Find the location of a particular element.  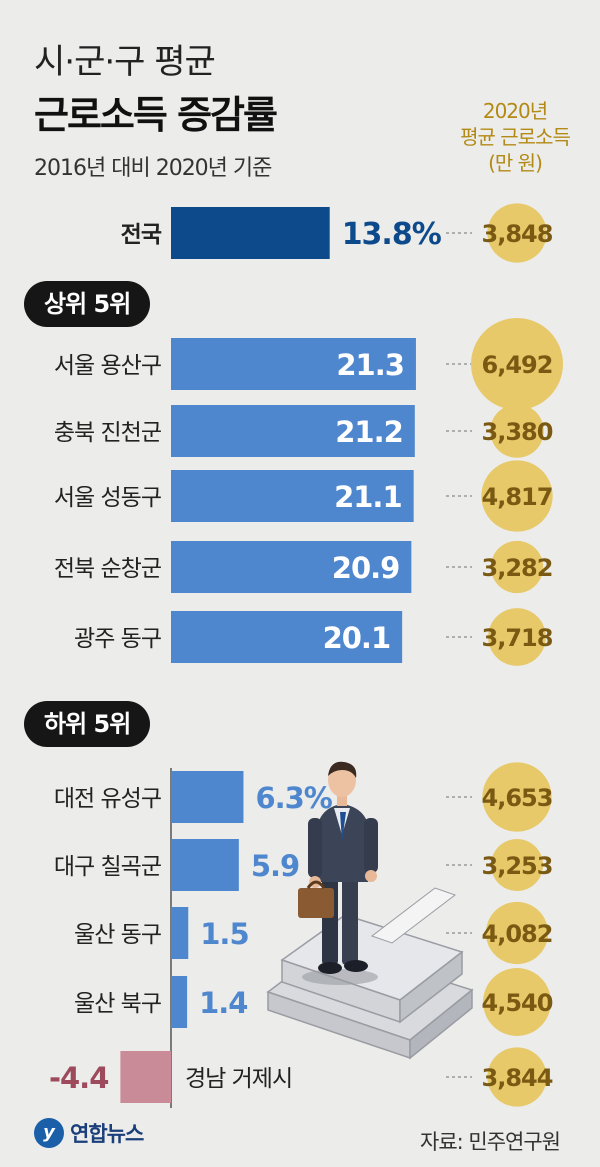

value-label-10: -4.4 is located at coordinates (78, 1078).